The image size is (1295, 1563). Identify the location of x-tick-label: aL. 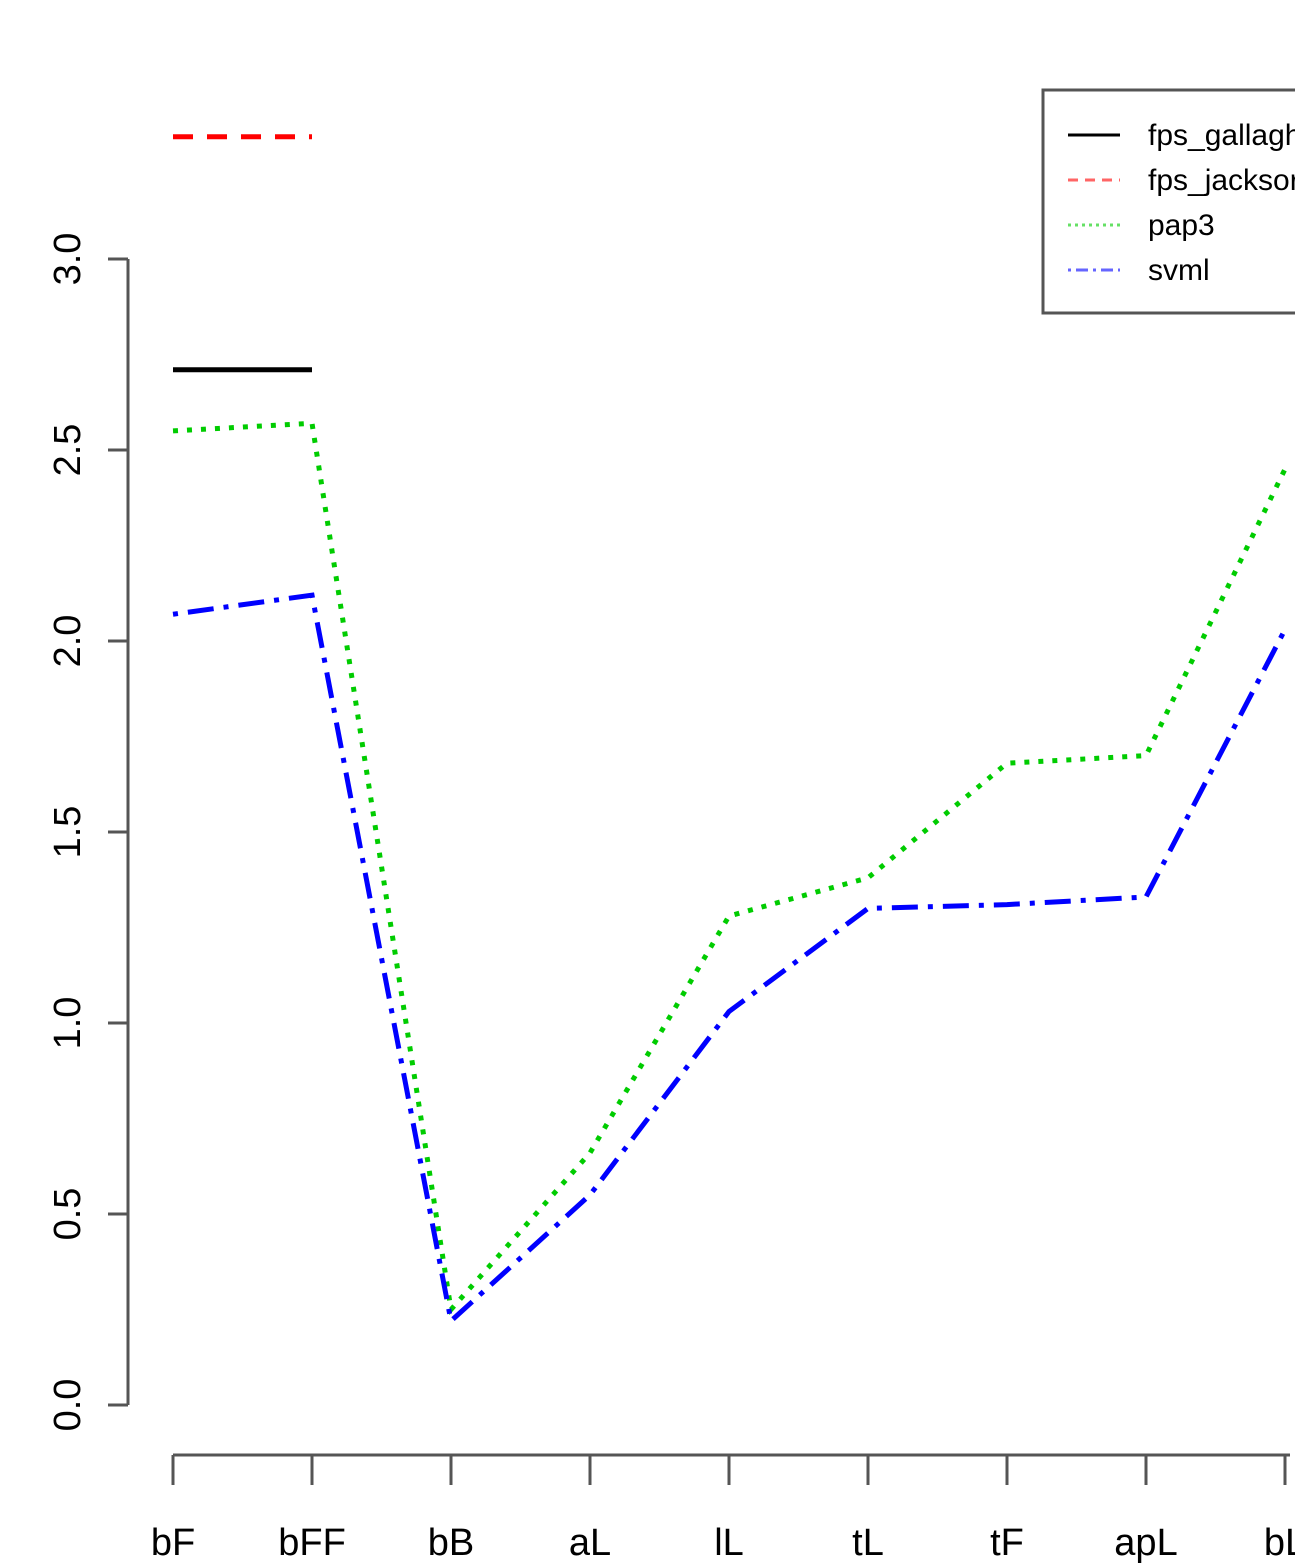
(590, 1542).